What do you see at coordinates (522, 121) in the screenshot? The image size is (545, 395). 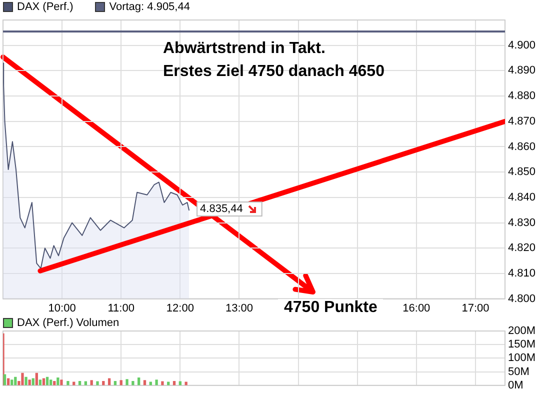 I see `y-tick-label: 4.870` at bounding box center [522, 121].